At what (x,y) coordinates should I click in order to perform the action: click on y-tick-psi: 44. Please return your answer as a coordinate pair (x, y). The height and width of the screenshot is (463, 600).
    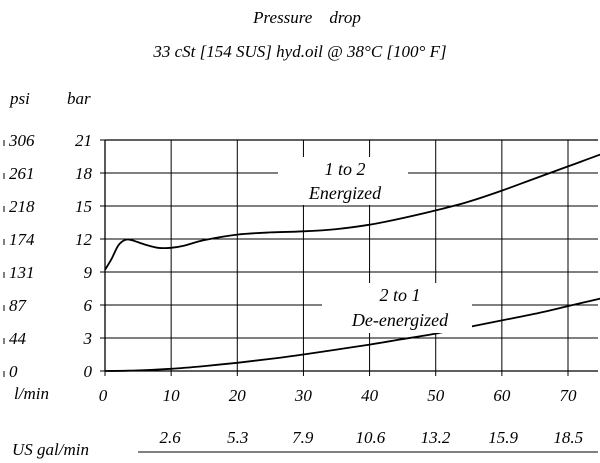
    Looking at the image, I should click on (18, 338).